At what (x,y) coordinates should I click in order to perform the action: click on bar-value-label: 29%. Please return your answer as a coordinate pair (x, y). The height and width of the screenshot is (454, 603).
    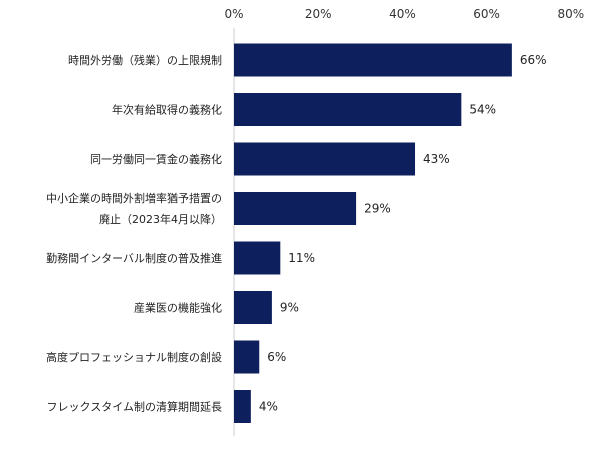
    Looking at the image, I should click on (377, 209).